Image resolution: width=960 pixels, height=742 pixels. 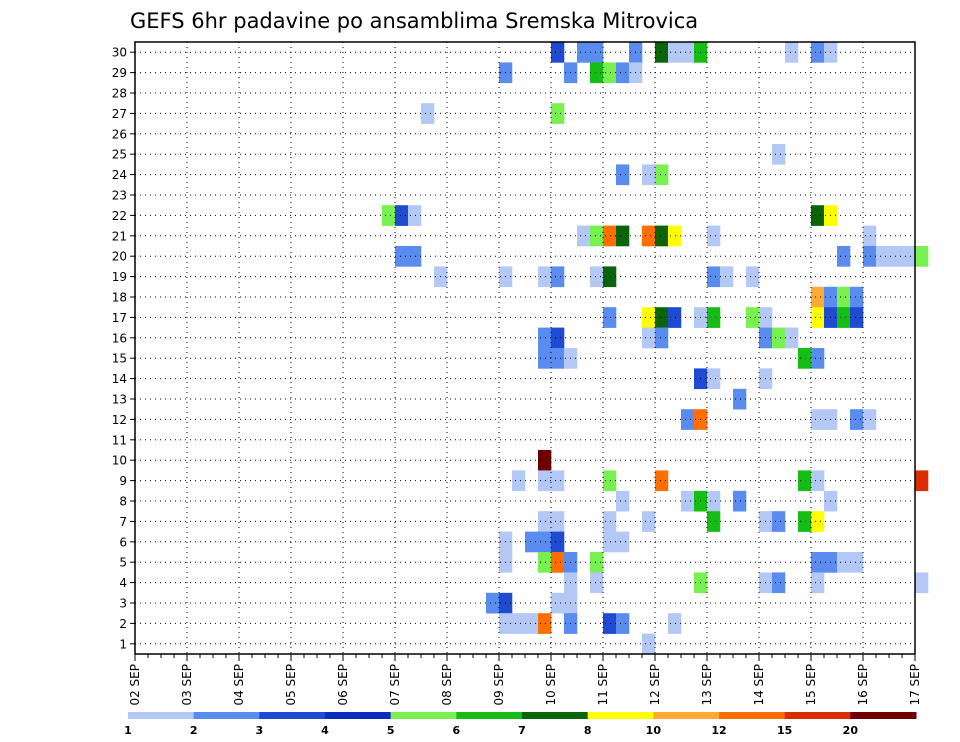 What do you see at coordinates (551, 685) in the screenshot?
I see `x-tick-label: 10 SEP` at bounding box center [551, 685].